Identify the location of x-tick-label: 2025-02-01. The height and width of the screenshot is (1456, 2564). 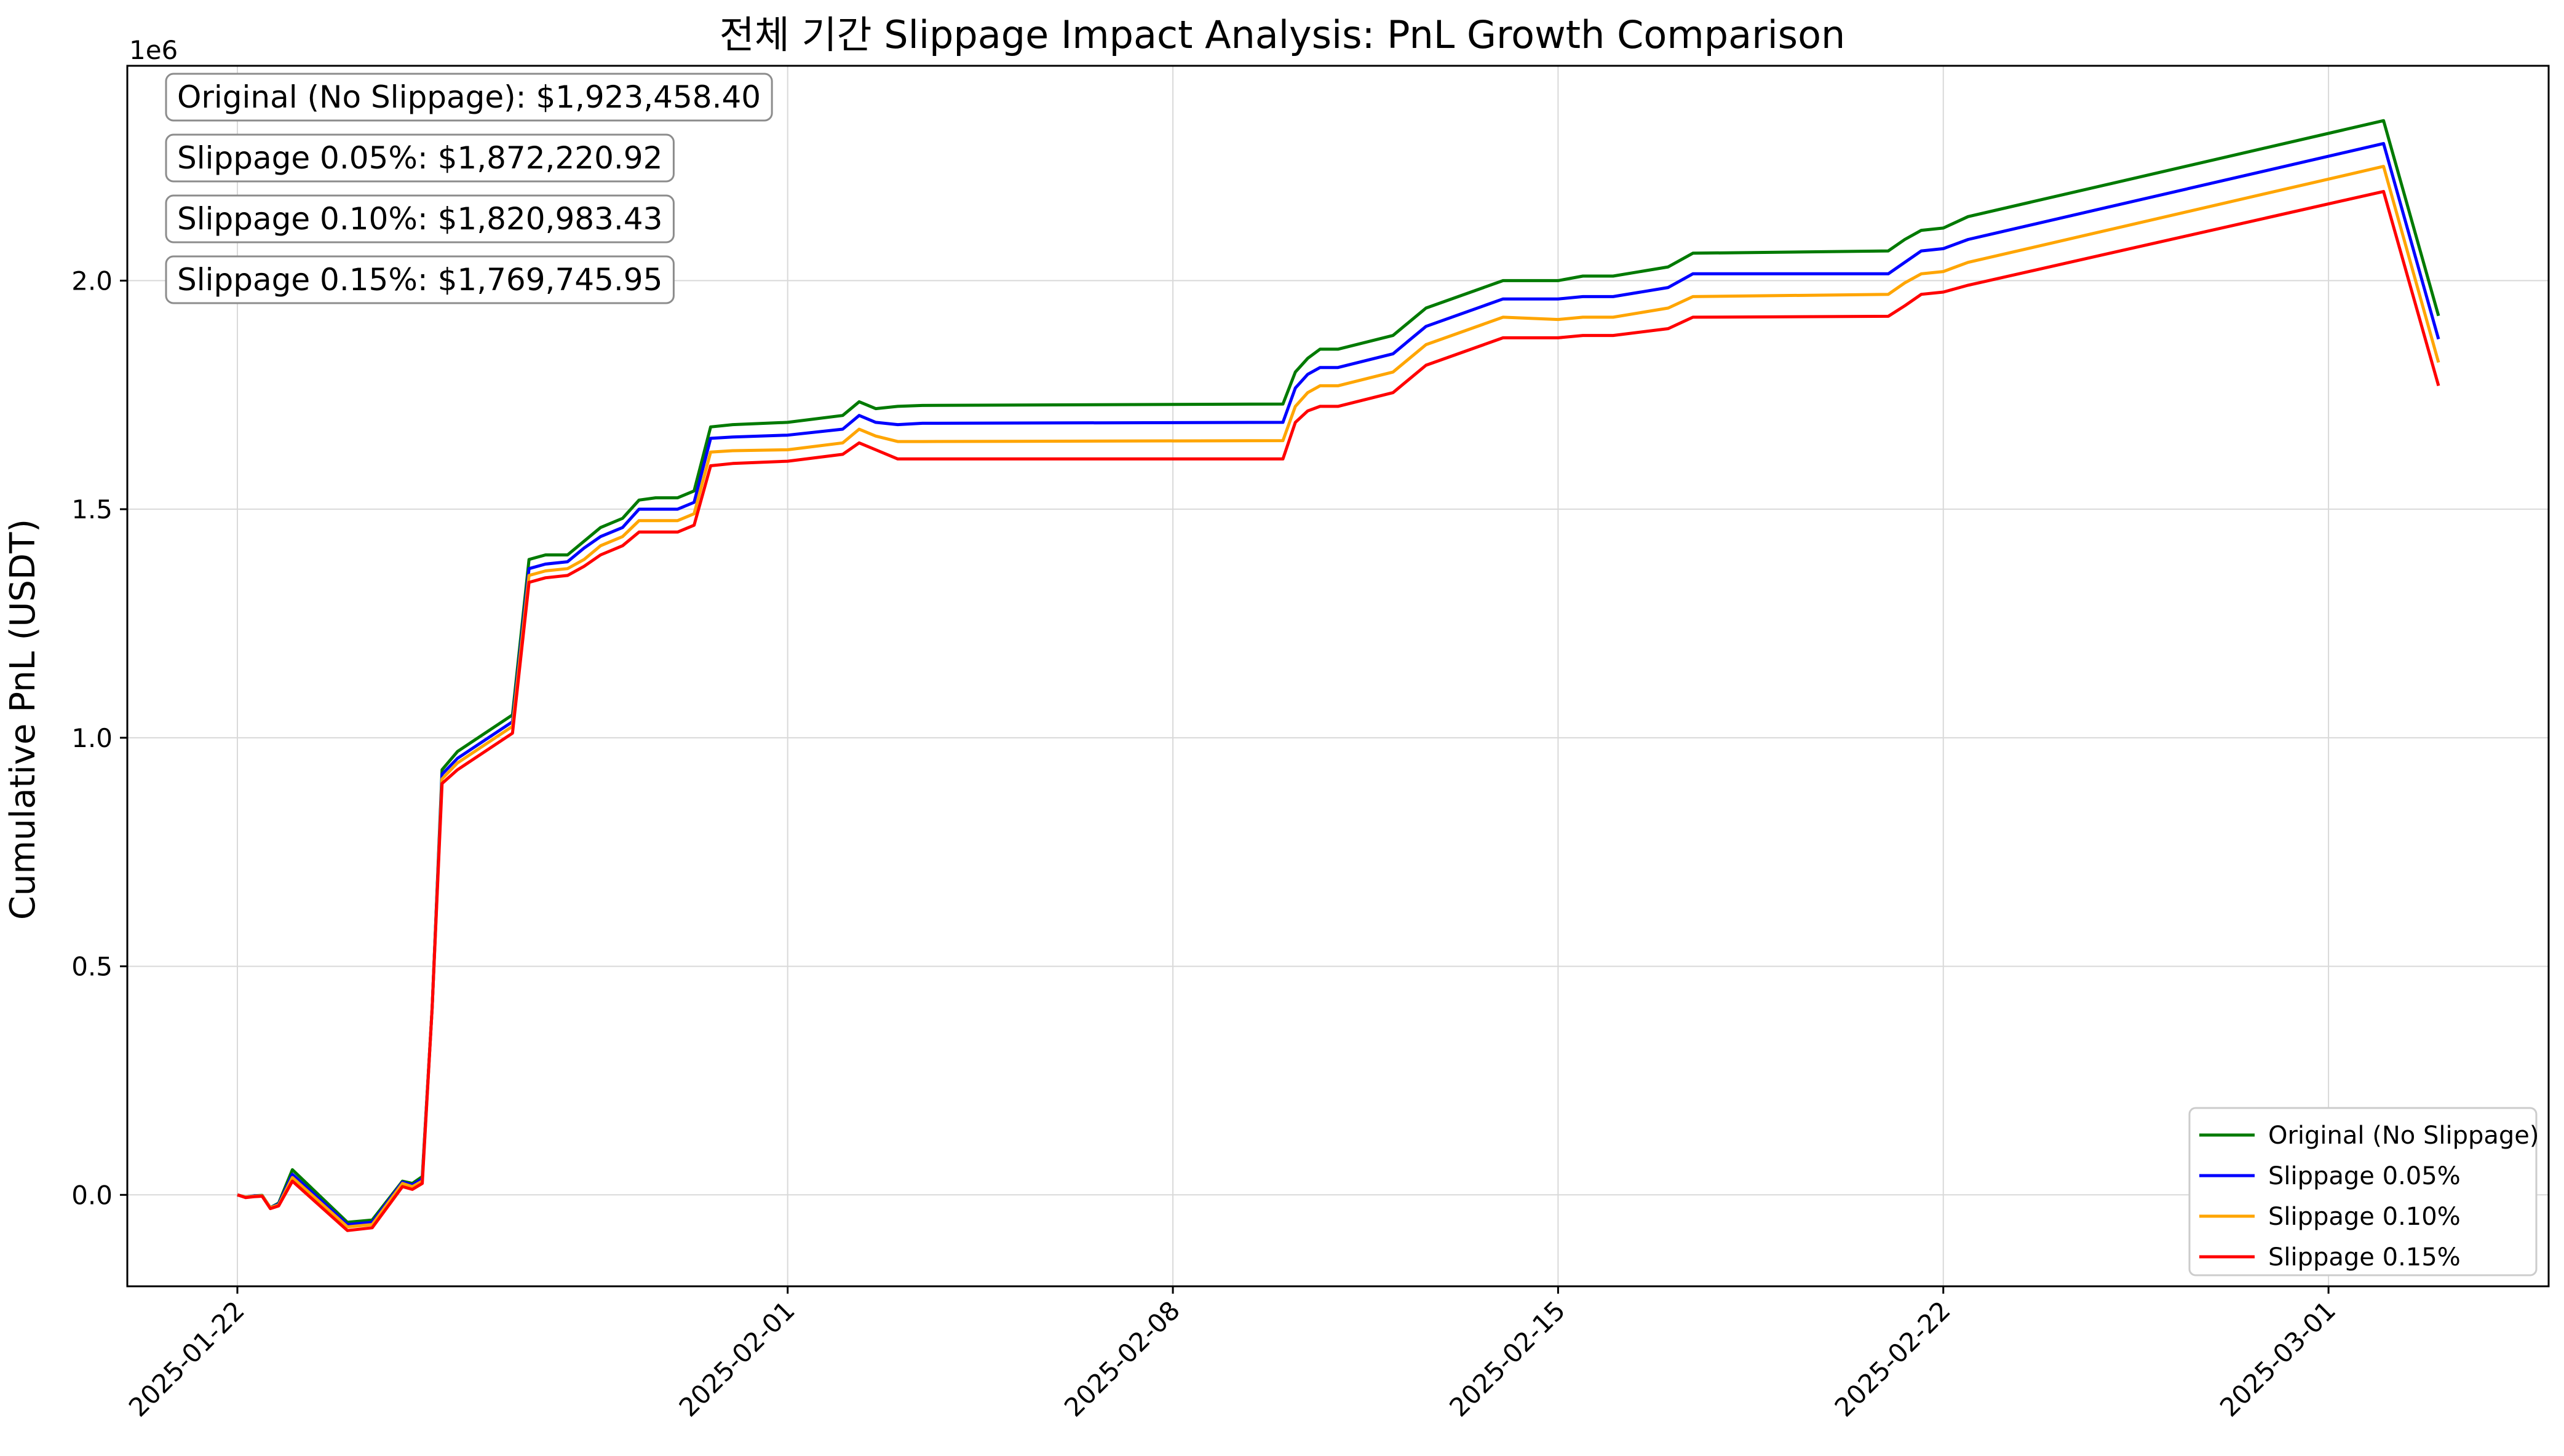
(737, 1359).